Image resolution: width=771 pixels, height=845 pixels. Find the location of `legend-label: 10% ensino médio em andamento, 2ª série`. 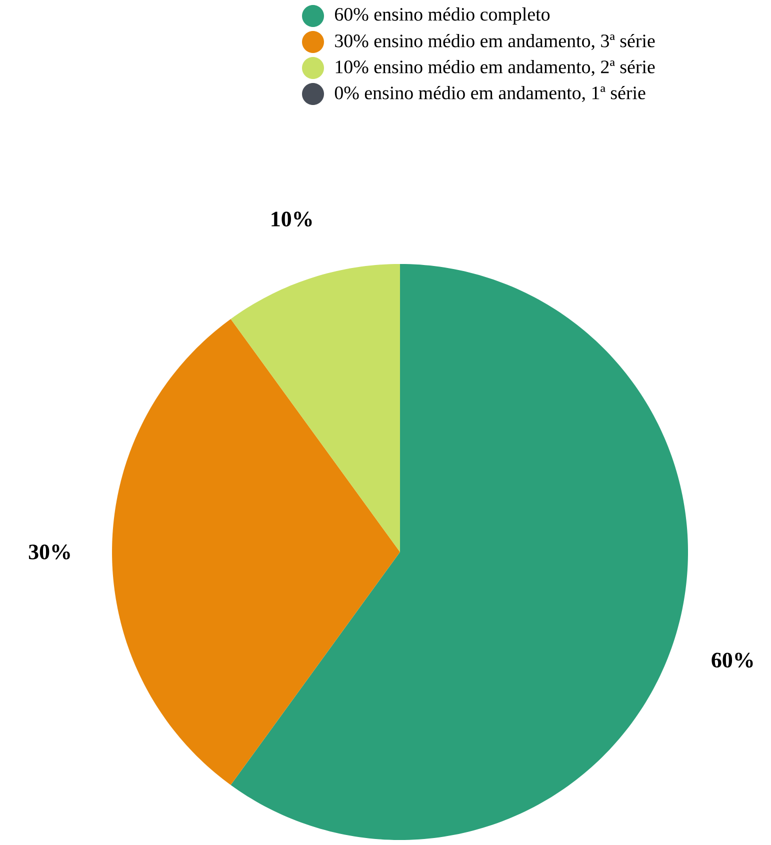

legend-label: 10% ensino médio em andamento, 2ª série is located at coordinates (495, 68).